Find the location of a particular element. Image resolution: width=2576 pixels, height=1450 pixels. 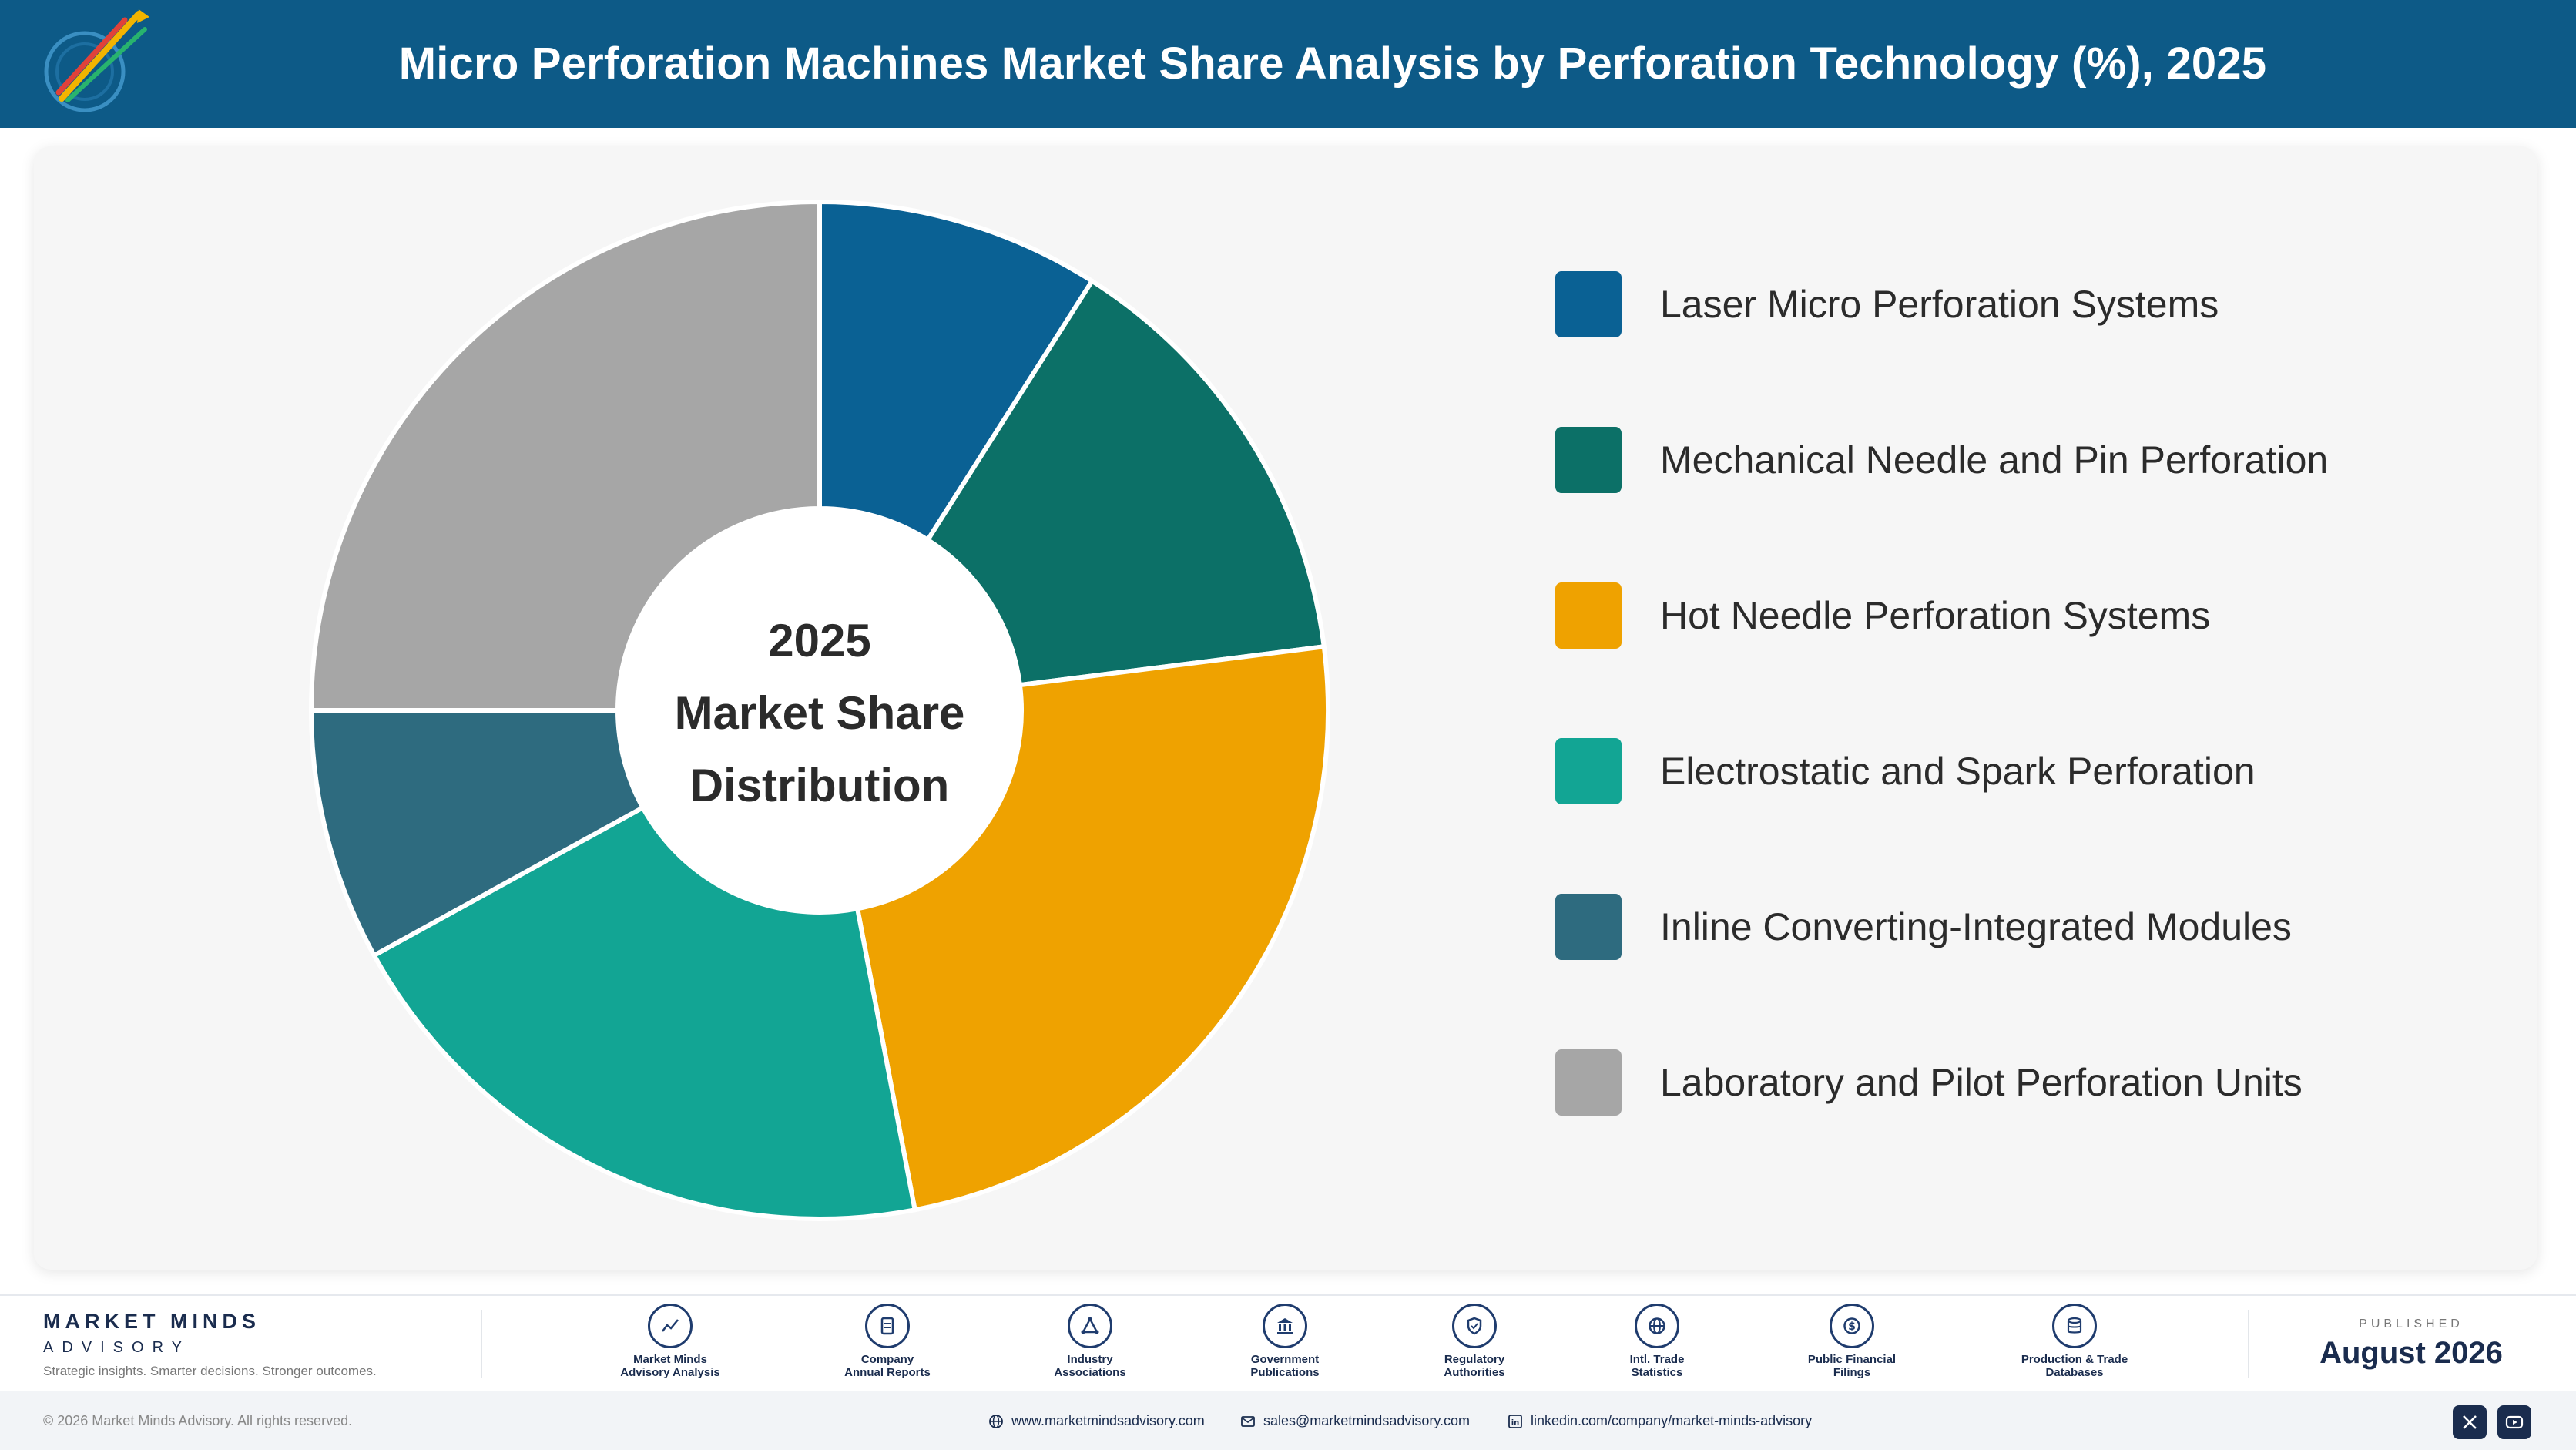

source-label-line1: Government is located at coordinates (1285, 1359).